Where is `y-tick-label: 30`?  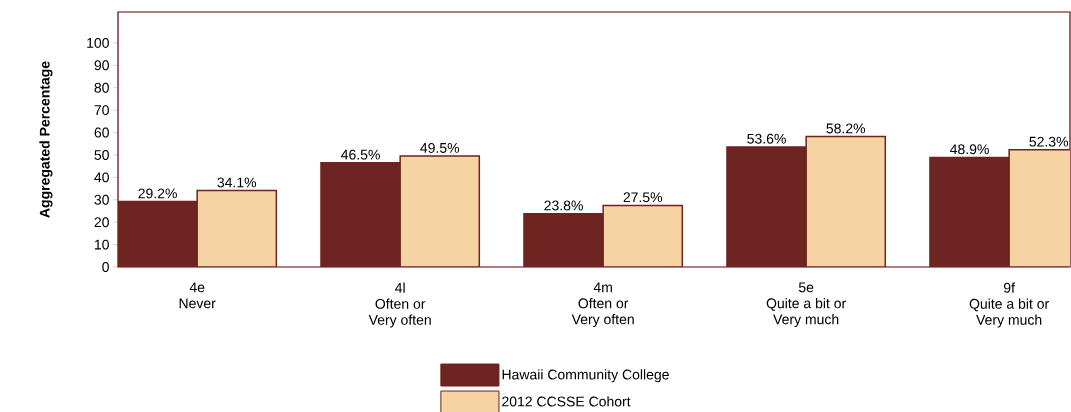 y-tick-label: 30 is located at coordinates (101, 199).